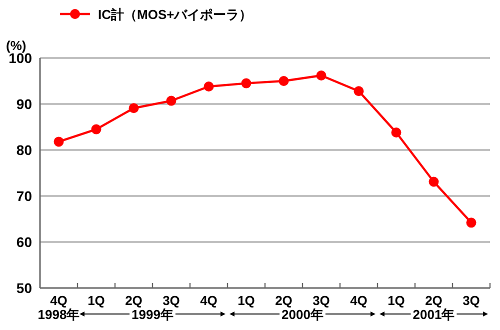 This screenshot has height=330, width=500. What do you see at coordinates (59, 314) in the screenshot?
I see `text: 1998年` at bounding box center [59, 314].